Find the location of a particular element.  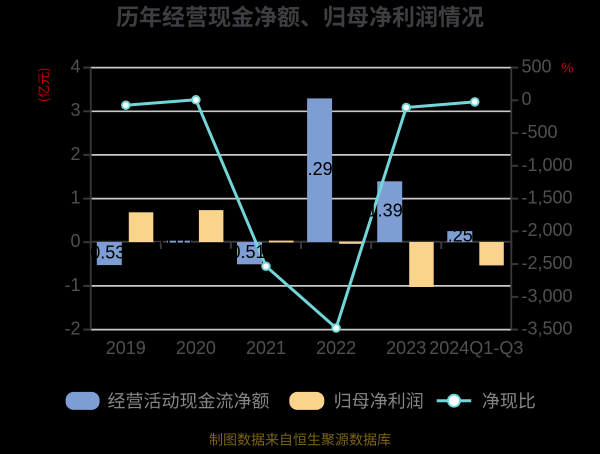

svg-text: -3,000 is located at coordinates (547, 296).